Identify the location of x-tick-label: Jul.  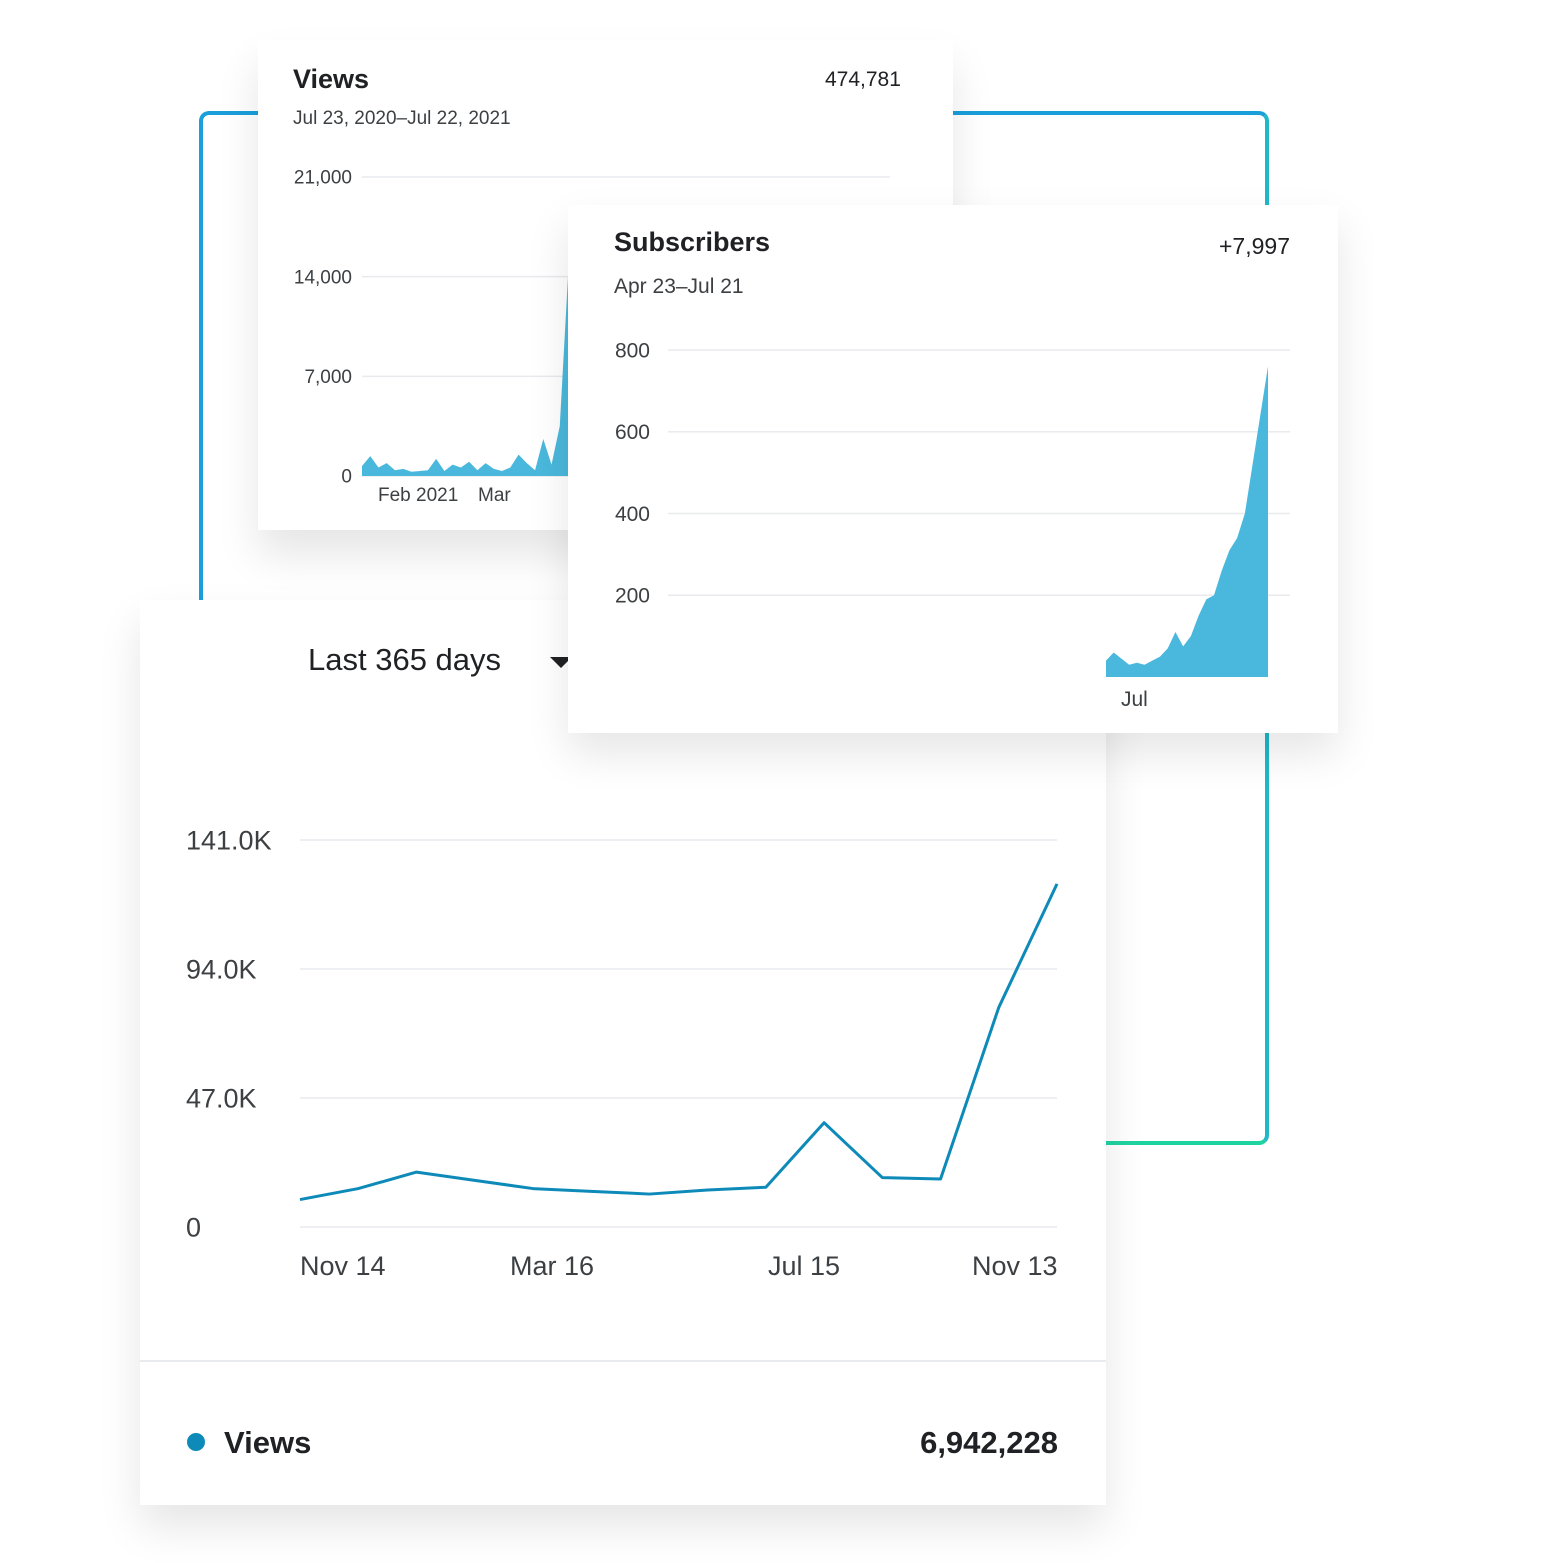
(1134, 699).